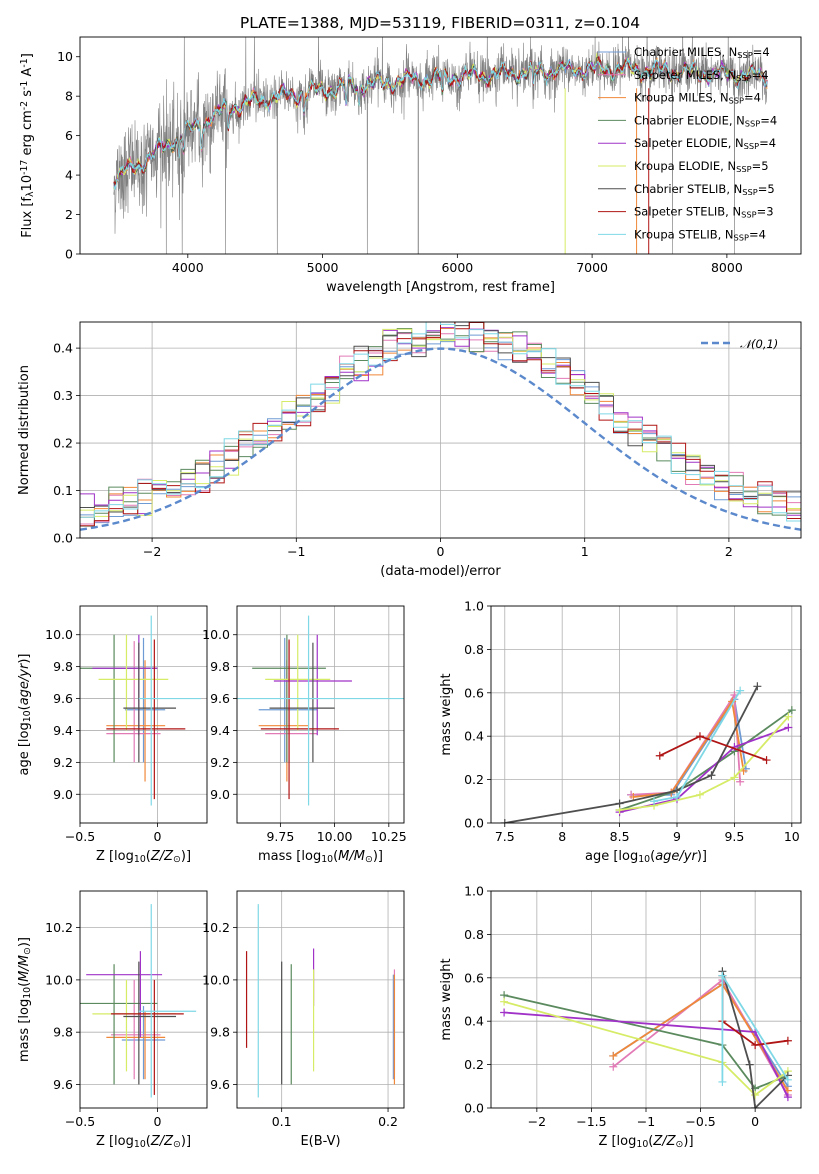  I want to click on weight_vs_Z-marker-salpeter_stelib, so click(755, 1045).